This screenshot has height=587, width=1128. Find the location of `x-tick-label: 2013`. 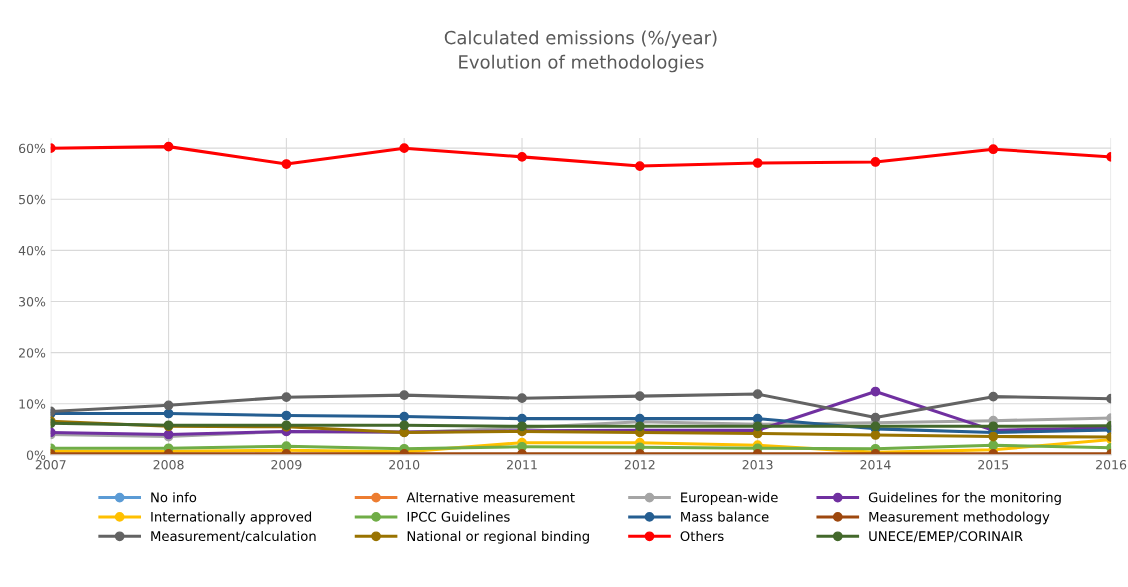

x-tick-label: 2013 is located at coordinates (757, 465).